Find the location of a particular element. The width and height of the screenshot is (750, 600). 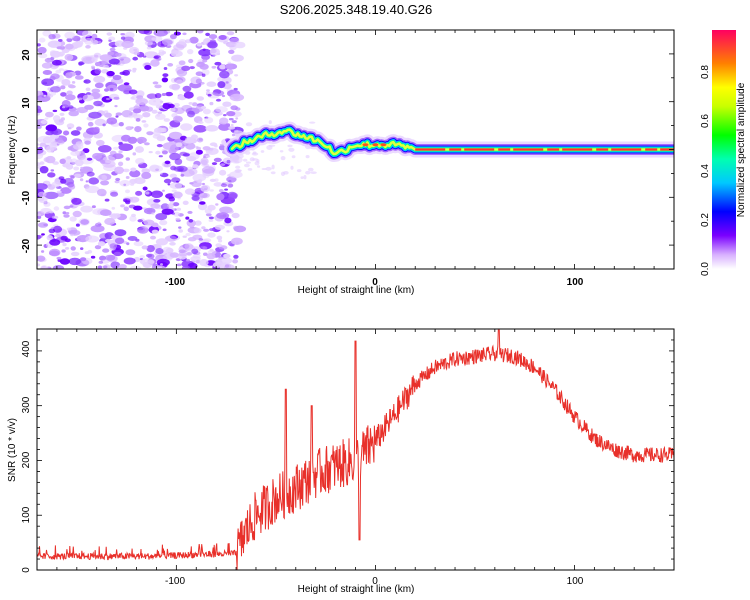

bot-ytick-label-1: 300 is located at coordinates (26, 404).